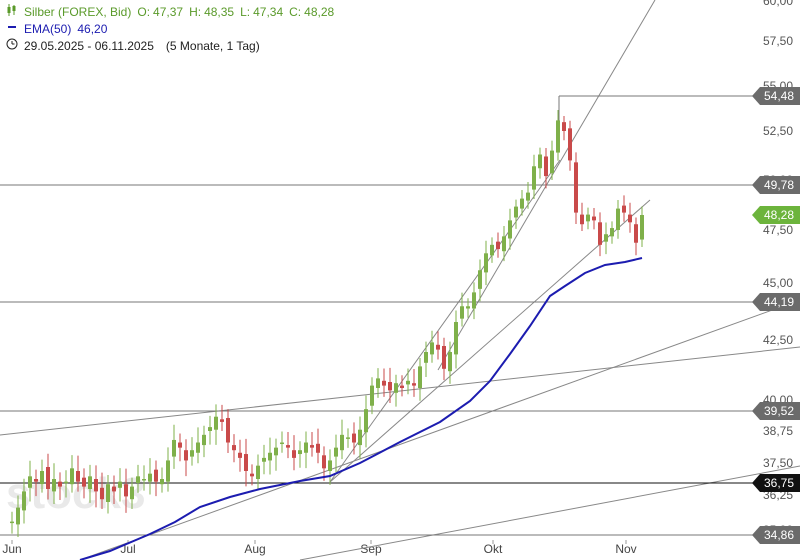  I want to click on y-tick-label: 60,00, so click(778, 4).